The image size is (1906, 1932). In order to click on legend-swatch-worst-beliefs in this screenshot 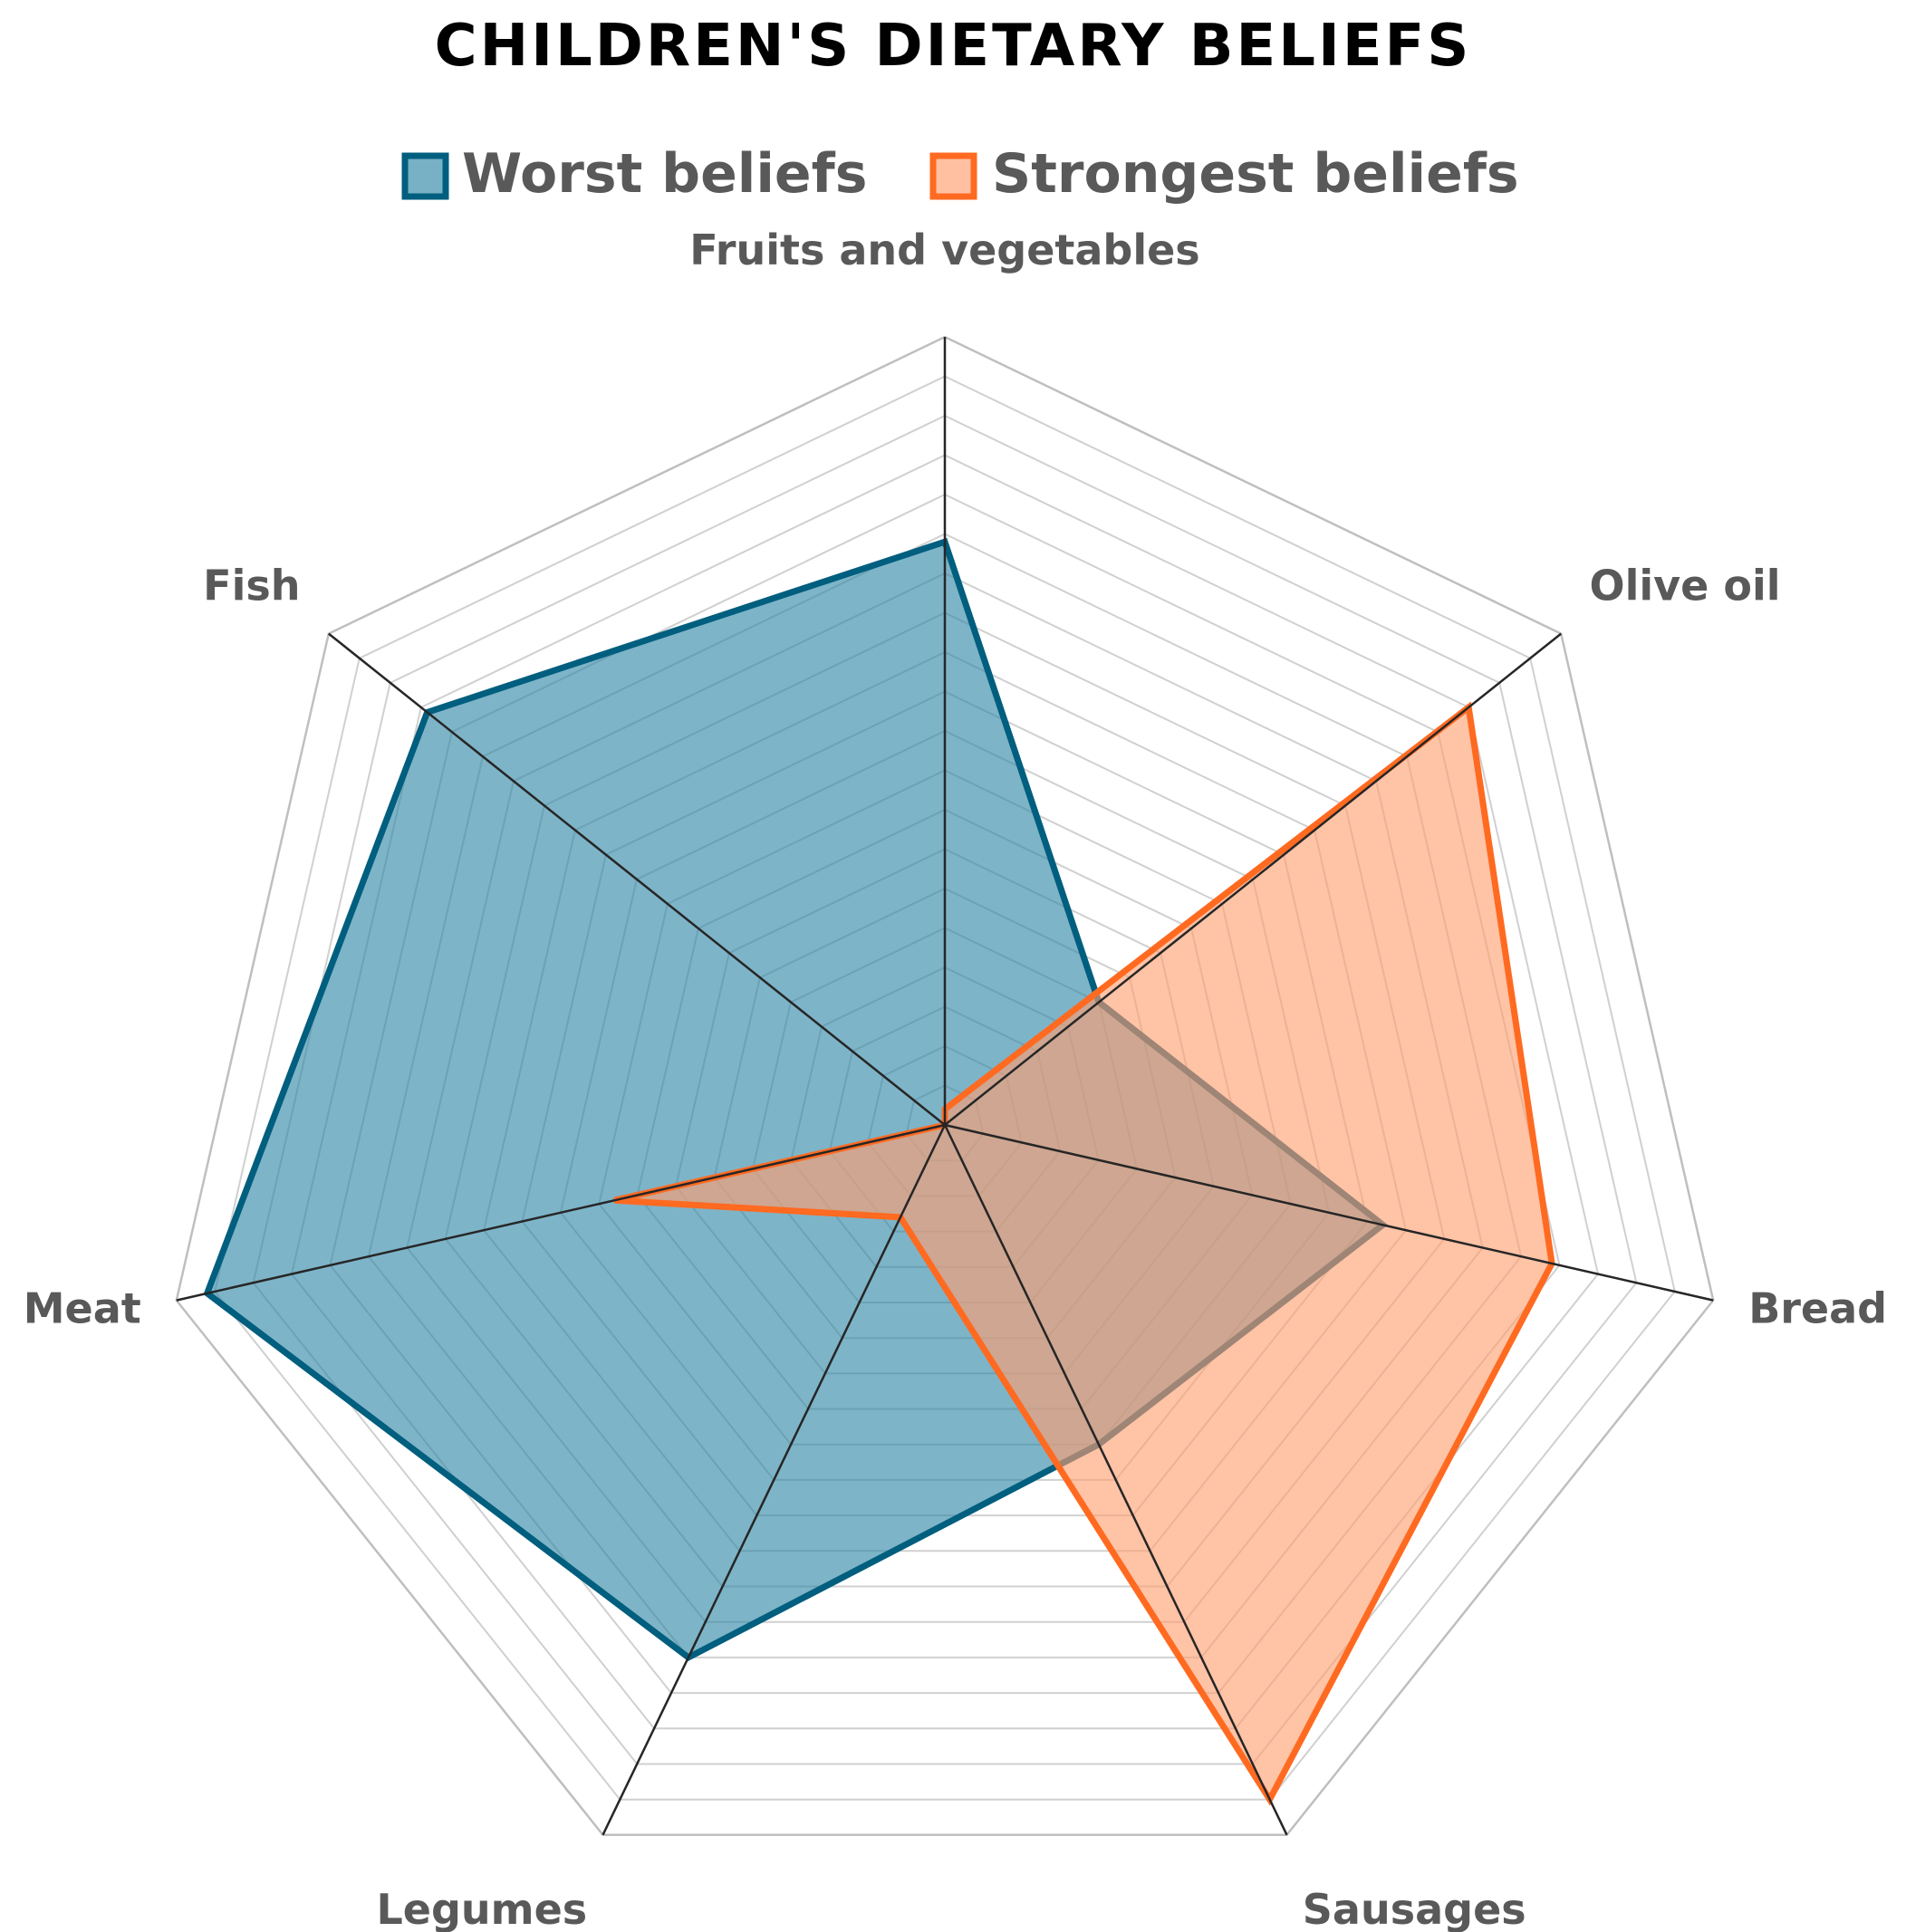, I will do `click(425, 176)`.